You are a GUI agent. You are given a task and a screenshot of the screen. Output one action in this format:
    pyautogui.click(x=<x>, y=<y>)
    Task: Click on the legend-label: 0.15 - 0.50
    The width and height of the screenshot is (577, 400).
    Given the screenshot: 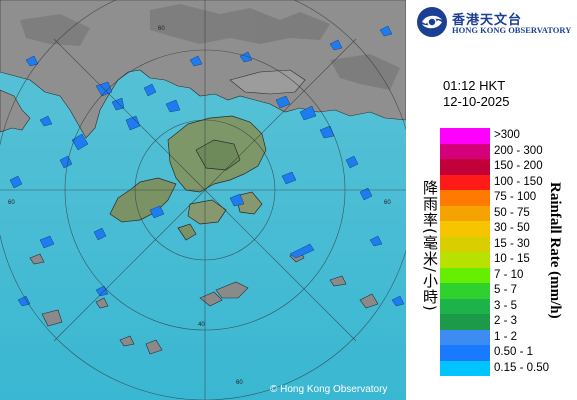 What is the action you would take?
    pyautogui.click(x=521, y=367)
    